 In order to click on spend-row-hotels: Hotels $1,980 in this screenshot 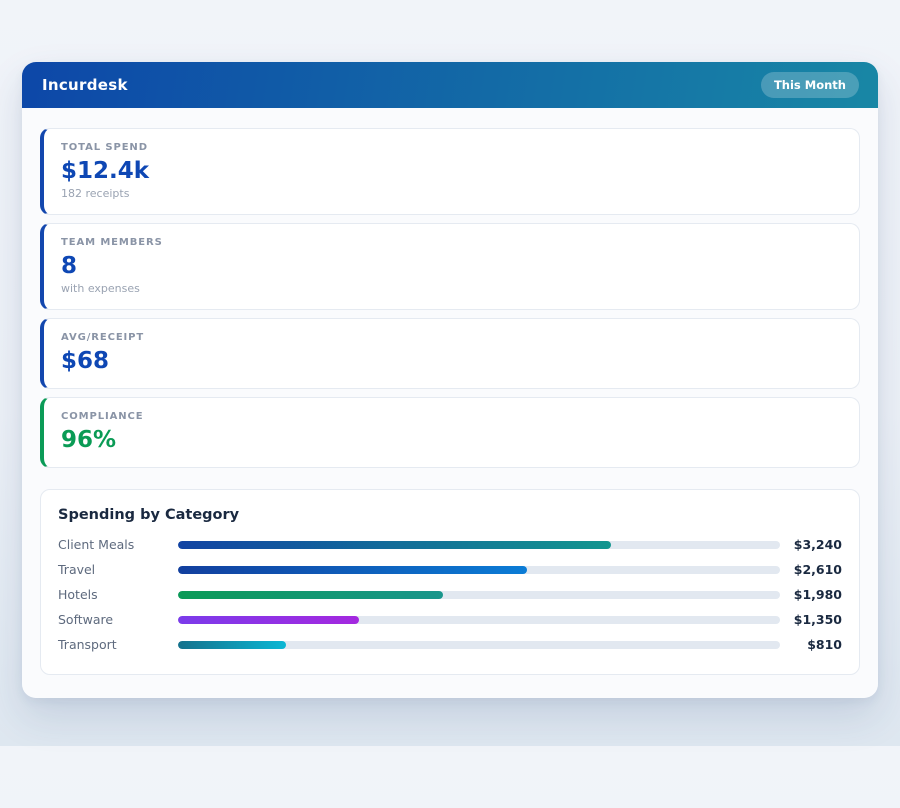, I will do `click(450, 594)`.